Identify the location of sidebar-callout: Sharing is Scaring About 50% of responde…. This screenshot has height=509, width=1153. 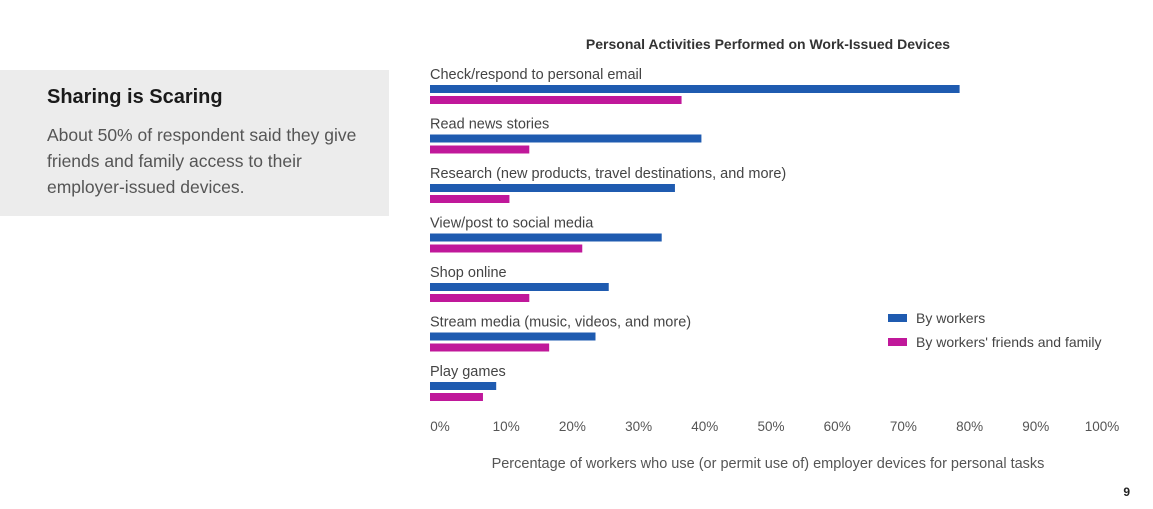
(194, 143).